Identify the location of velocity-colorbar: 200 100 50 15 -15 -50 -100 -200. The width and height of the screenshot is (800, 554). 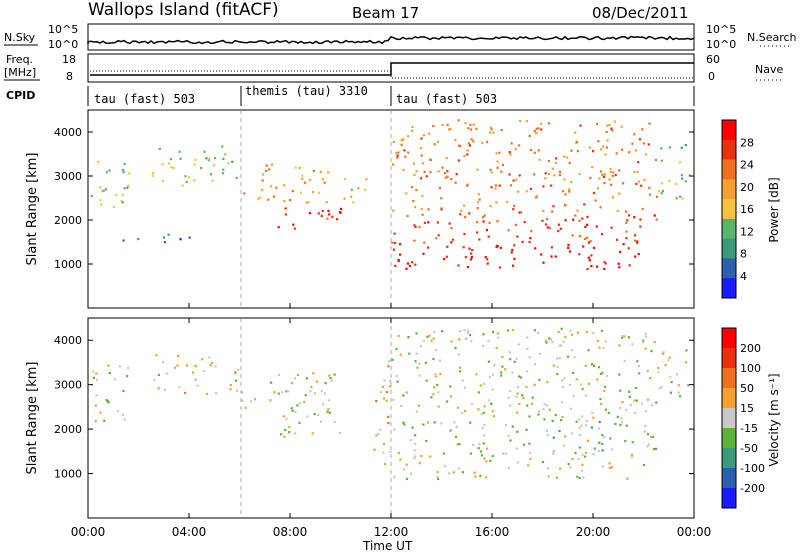
(743, 418).